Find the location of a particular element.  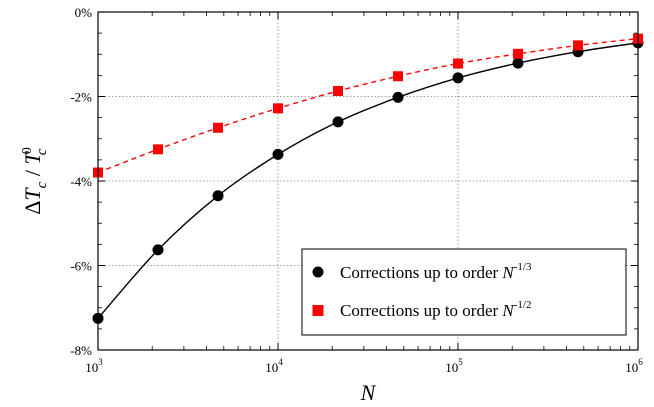

legend-box is located at coordinates (464, 292).